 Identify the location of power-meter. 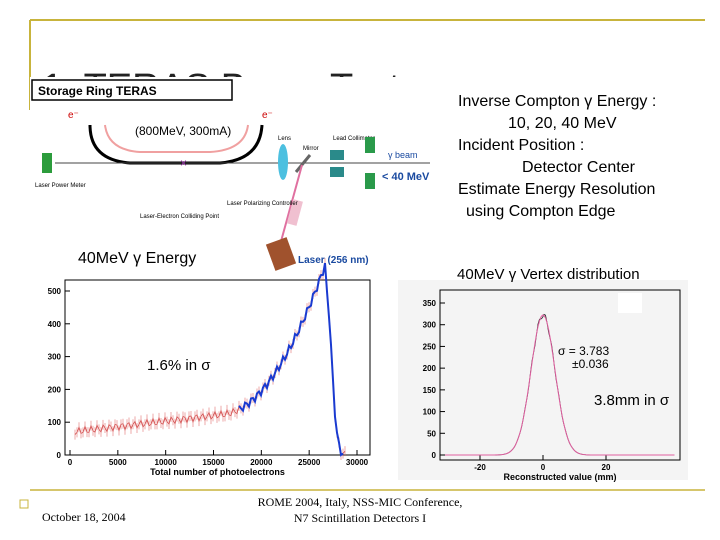
(47, 163).